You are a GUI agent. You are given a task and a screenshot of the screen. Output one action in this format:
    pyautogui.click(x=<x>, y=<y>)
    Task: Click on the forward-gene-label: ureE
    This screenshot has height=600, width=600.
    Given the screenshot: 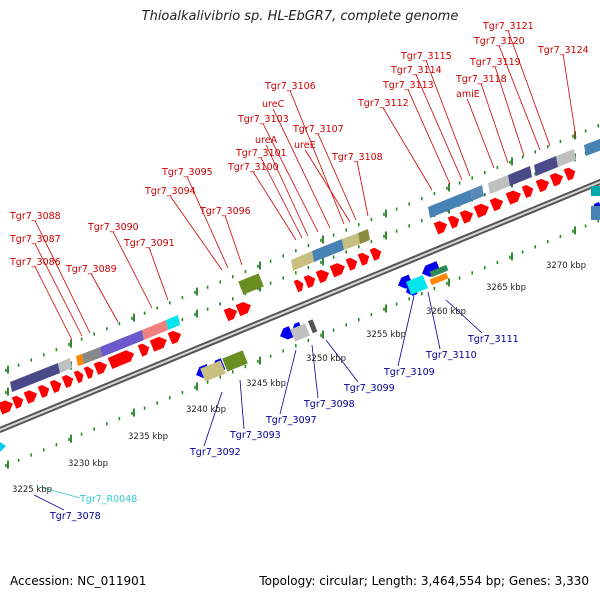 What is the action you would take?
    pyautogui.click(x=305, y=145)
    